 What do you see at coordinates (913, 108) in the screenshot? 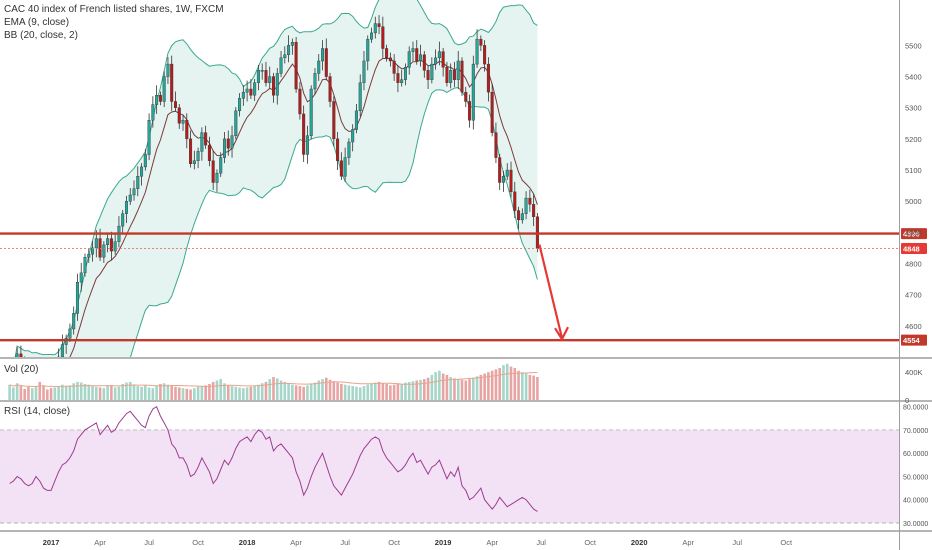
I see `price-tick-label: 5300` at bounding box center [913, 108].